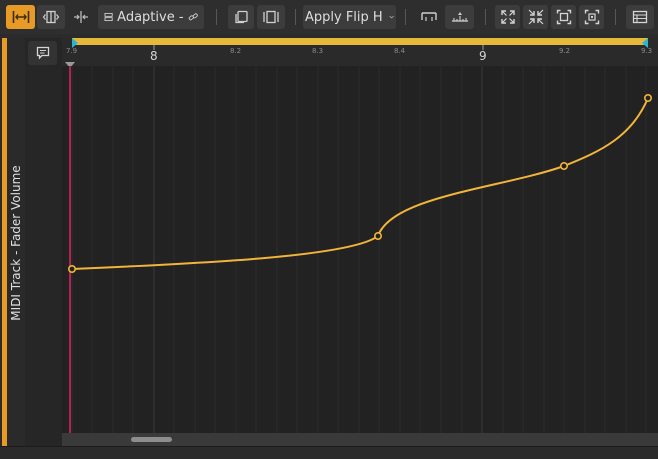 The width and height of the screenshot is (658, 459). I want to click on playhead-handle, so click(70, 65).